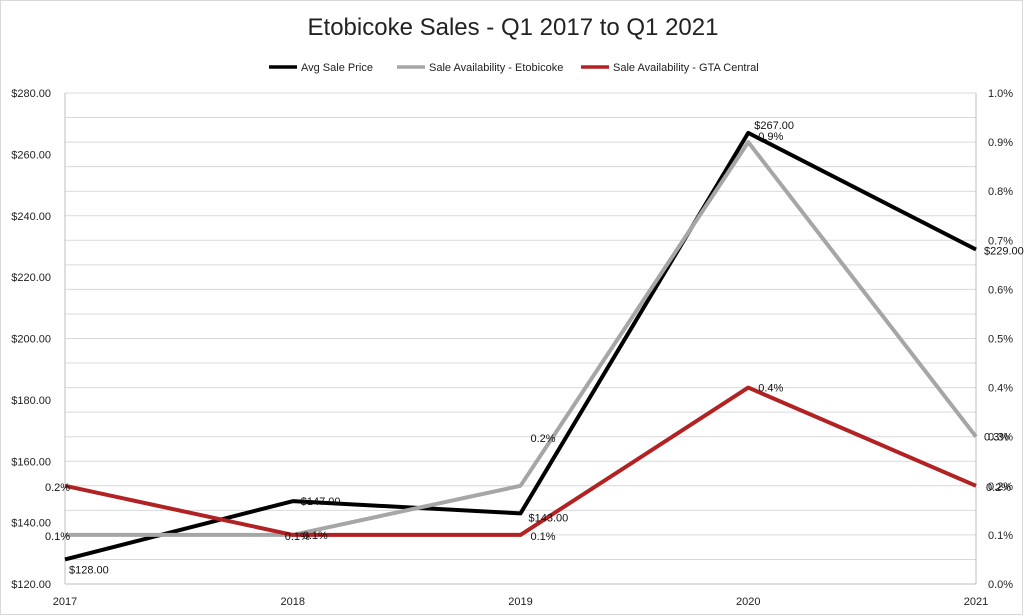 The image size is (1024, 616). I want to click on right-tick-label: 0.8%, so click(1000, 192).